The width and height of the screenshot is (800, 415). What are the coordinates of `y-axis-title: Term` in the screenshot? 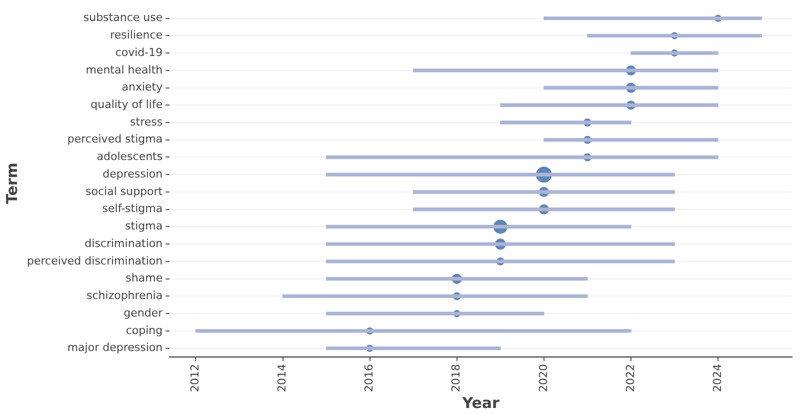 It's located at (11, 183).